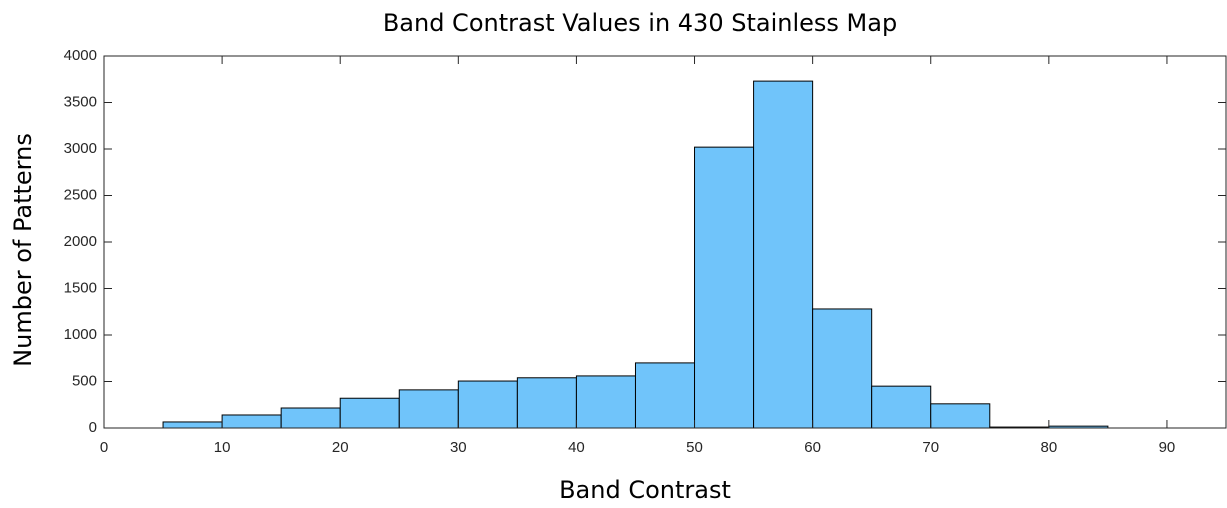 The image size is (1227, 508). What do you see at coordinates (80, 241) in the screenshot?
I see `y-tick-label: 2000` at bounding box center [80, 241].